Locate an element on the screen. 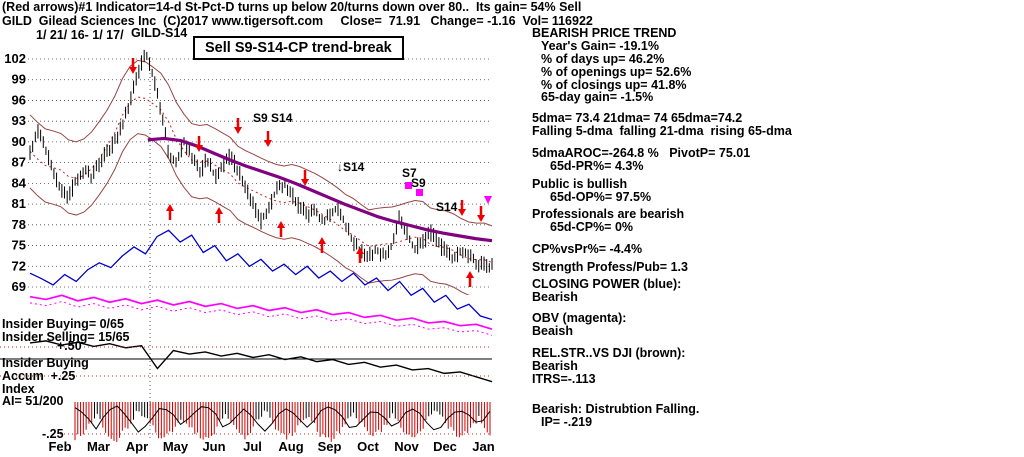 The image size is (1024, 457). panel-line: CP%vsPr%= -4.4% is located at coordinates (587, 249).